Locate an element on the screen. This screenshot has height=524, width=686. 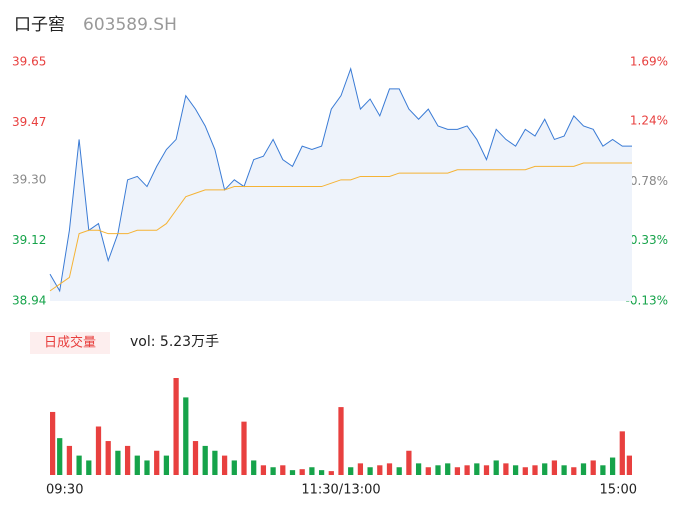
volume-label: 日成交量 is located at coordinates (70, 343).